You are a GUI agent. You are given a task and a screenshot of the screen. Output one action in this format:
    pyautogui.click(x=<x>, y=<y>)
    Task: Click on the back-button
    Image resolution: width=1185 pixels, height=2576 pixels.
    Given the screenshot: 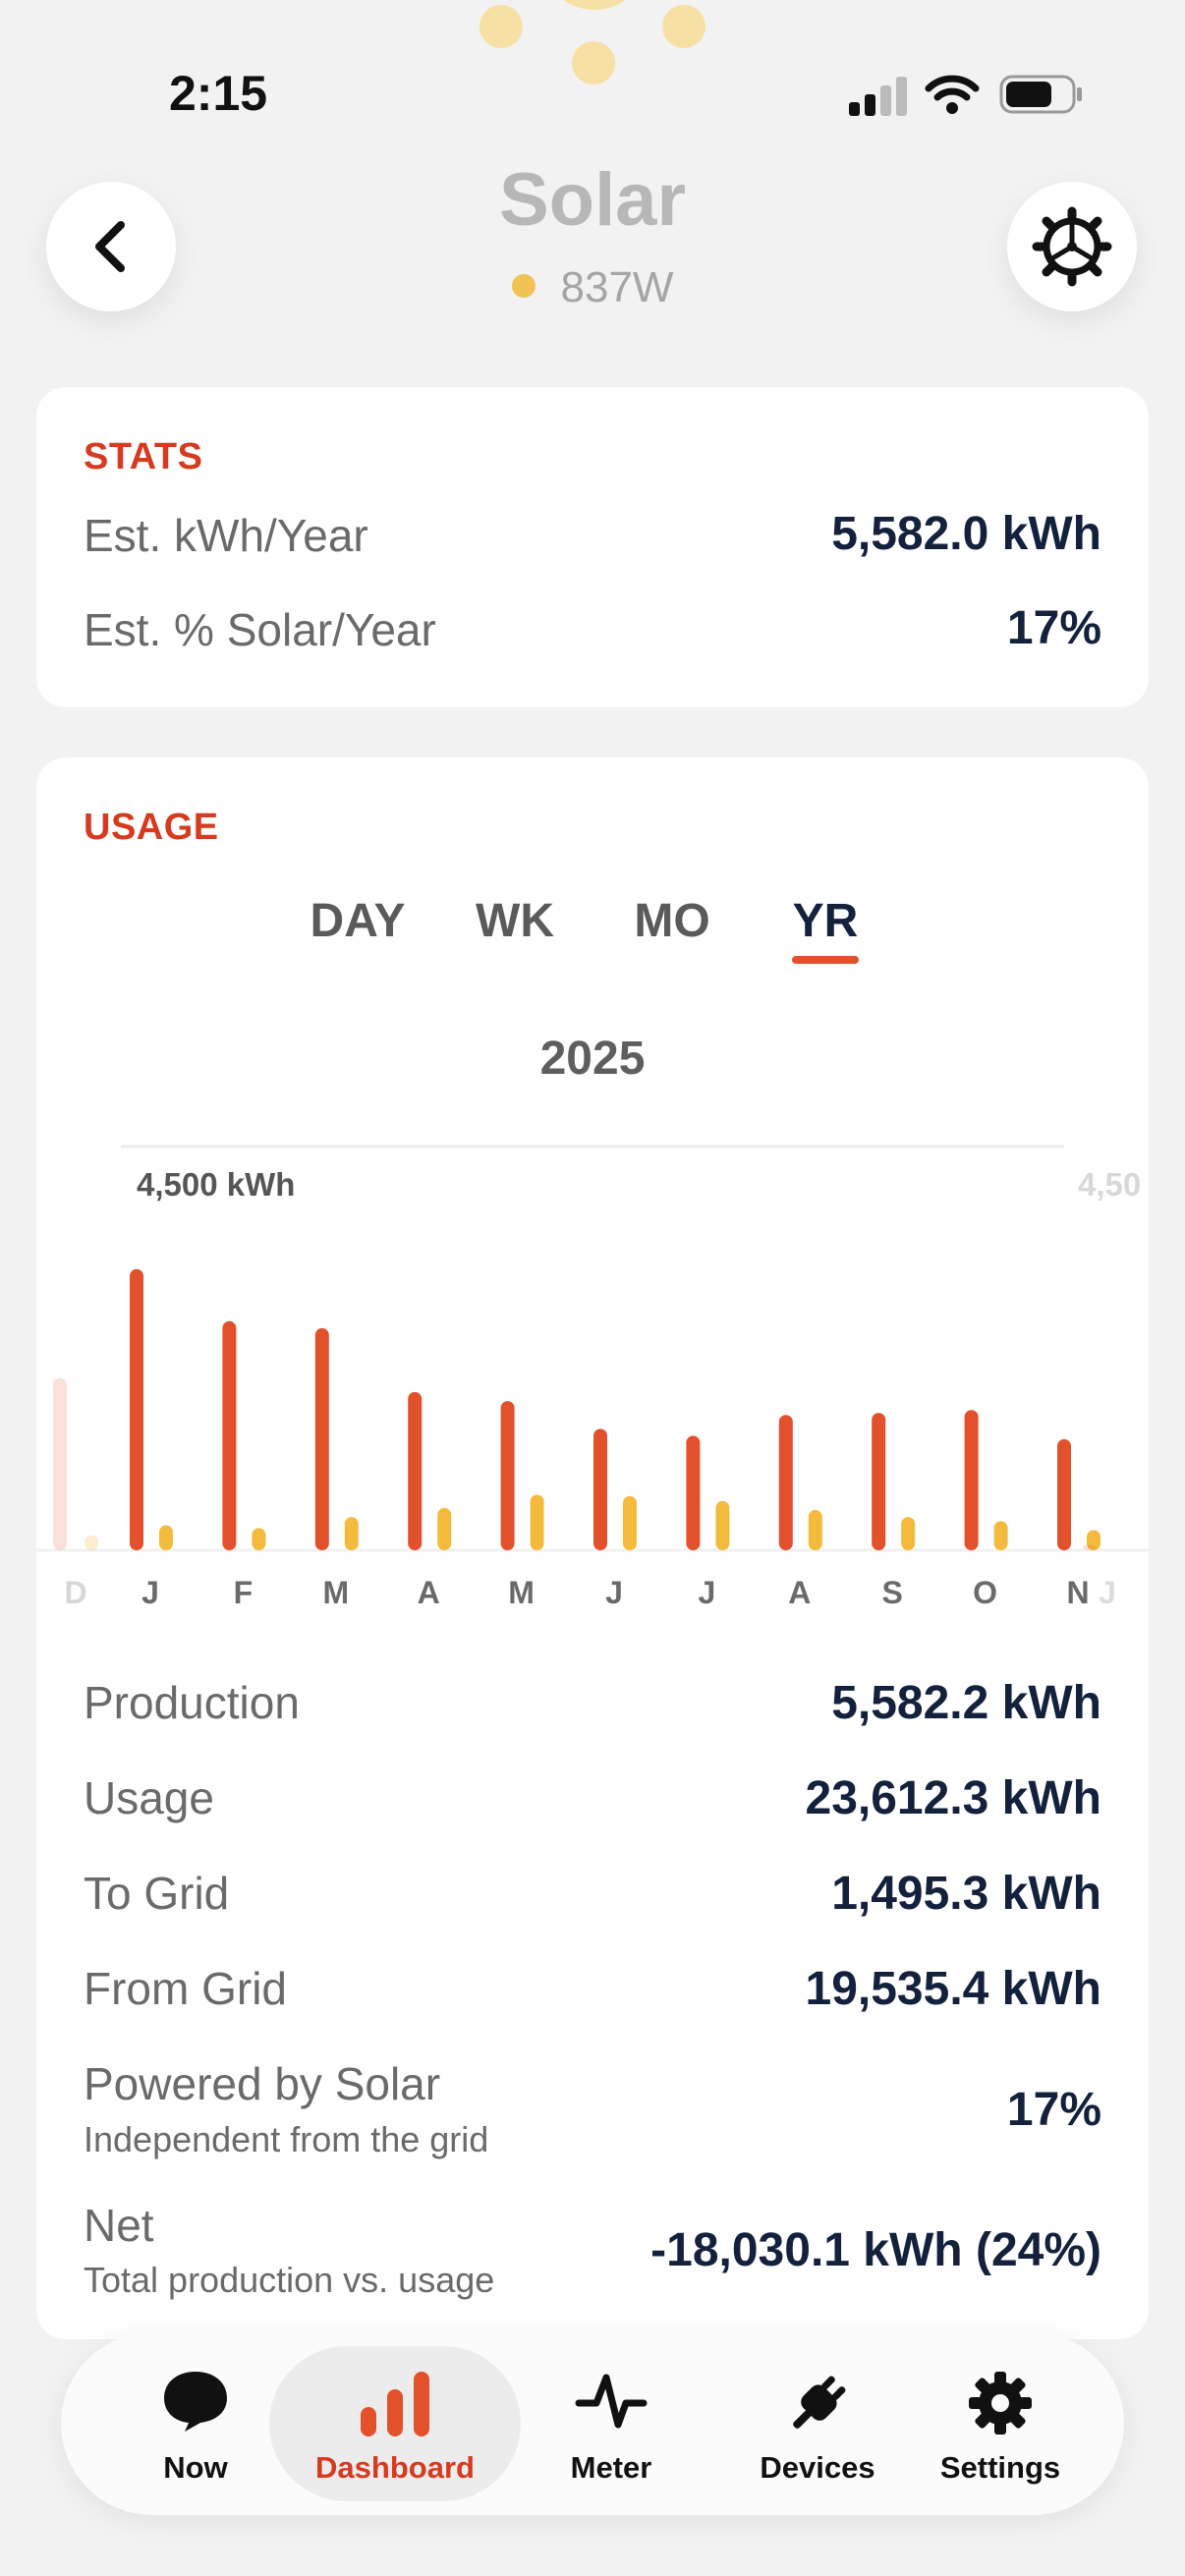 What is the action you would take?
    pyautogui.click(x=111, y=246)
    